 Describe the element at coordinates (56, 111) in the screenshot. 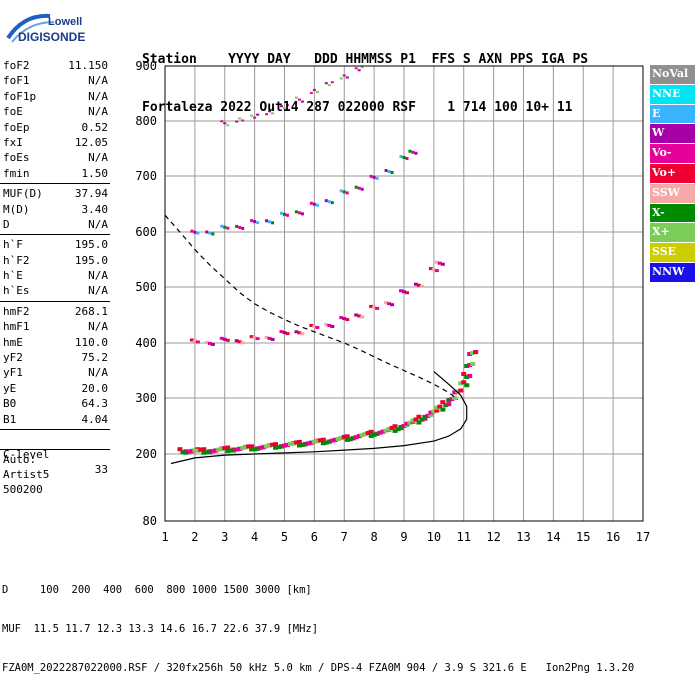

I see `param-row-foe: foE N/A` at that location.